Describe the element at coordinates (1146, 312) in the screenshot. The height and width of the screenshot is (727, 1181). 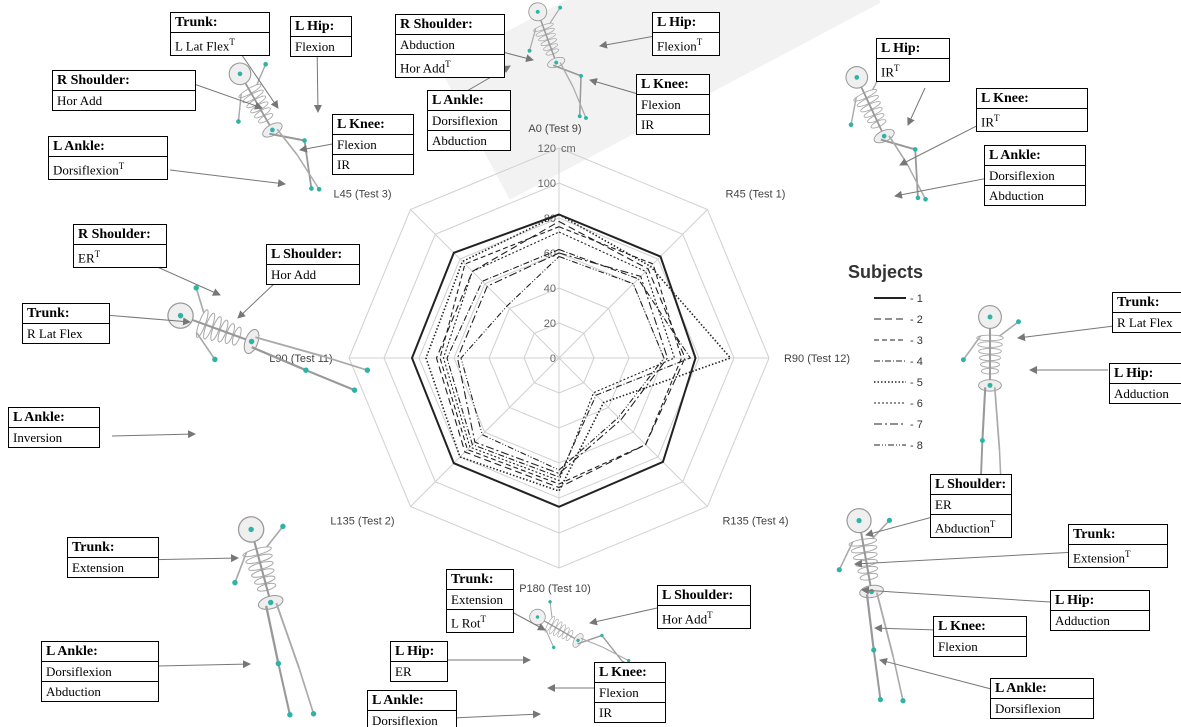
I see `annotation-box-trunk-e: Trunk: R Lat Flex` at that location.